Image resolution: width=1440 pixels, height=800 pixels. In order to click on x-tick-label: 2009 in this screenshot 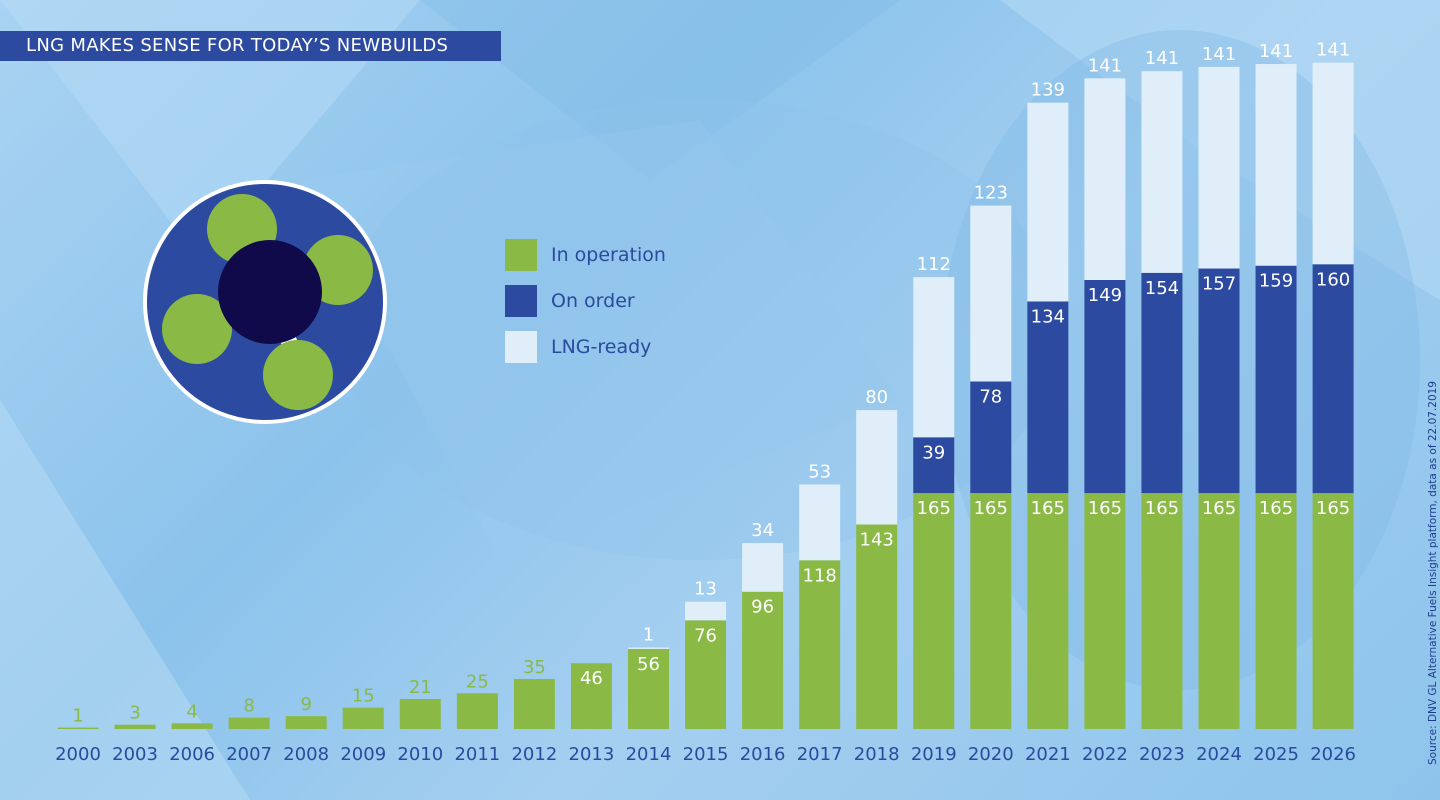, I will do `click(363, 754)`.